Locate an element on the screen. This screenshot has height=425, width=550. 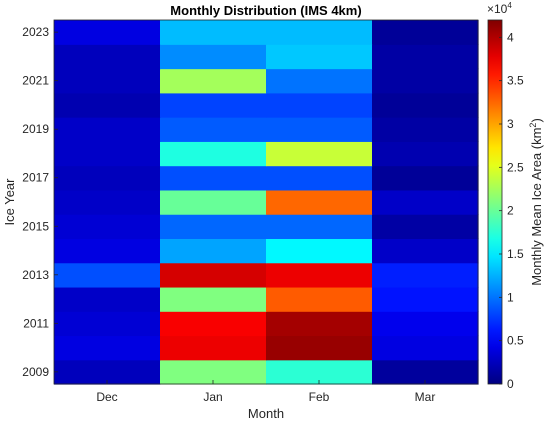
colorbar-ticks: 0 0.5 1 1.5 2 2.5 3 3.5 4 is located at coordinates (511, 210).